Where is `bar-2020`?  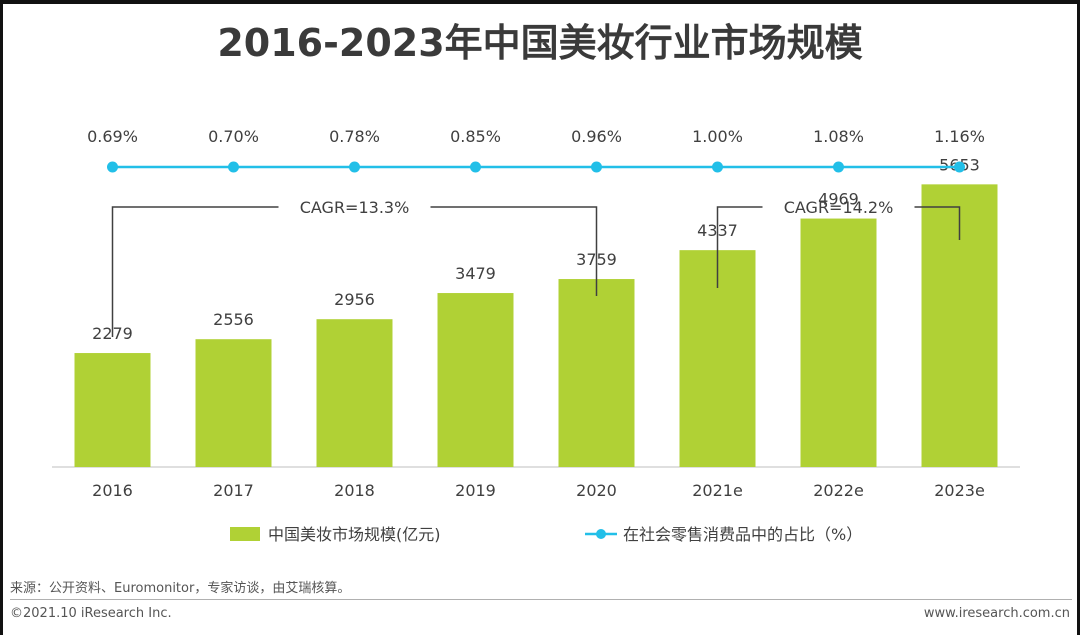 bar-2020 is located at coordinates (596, 373).